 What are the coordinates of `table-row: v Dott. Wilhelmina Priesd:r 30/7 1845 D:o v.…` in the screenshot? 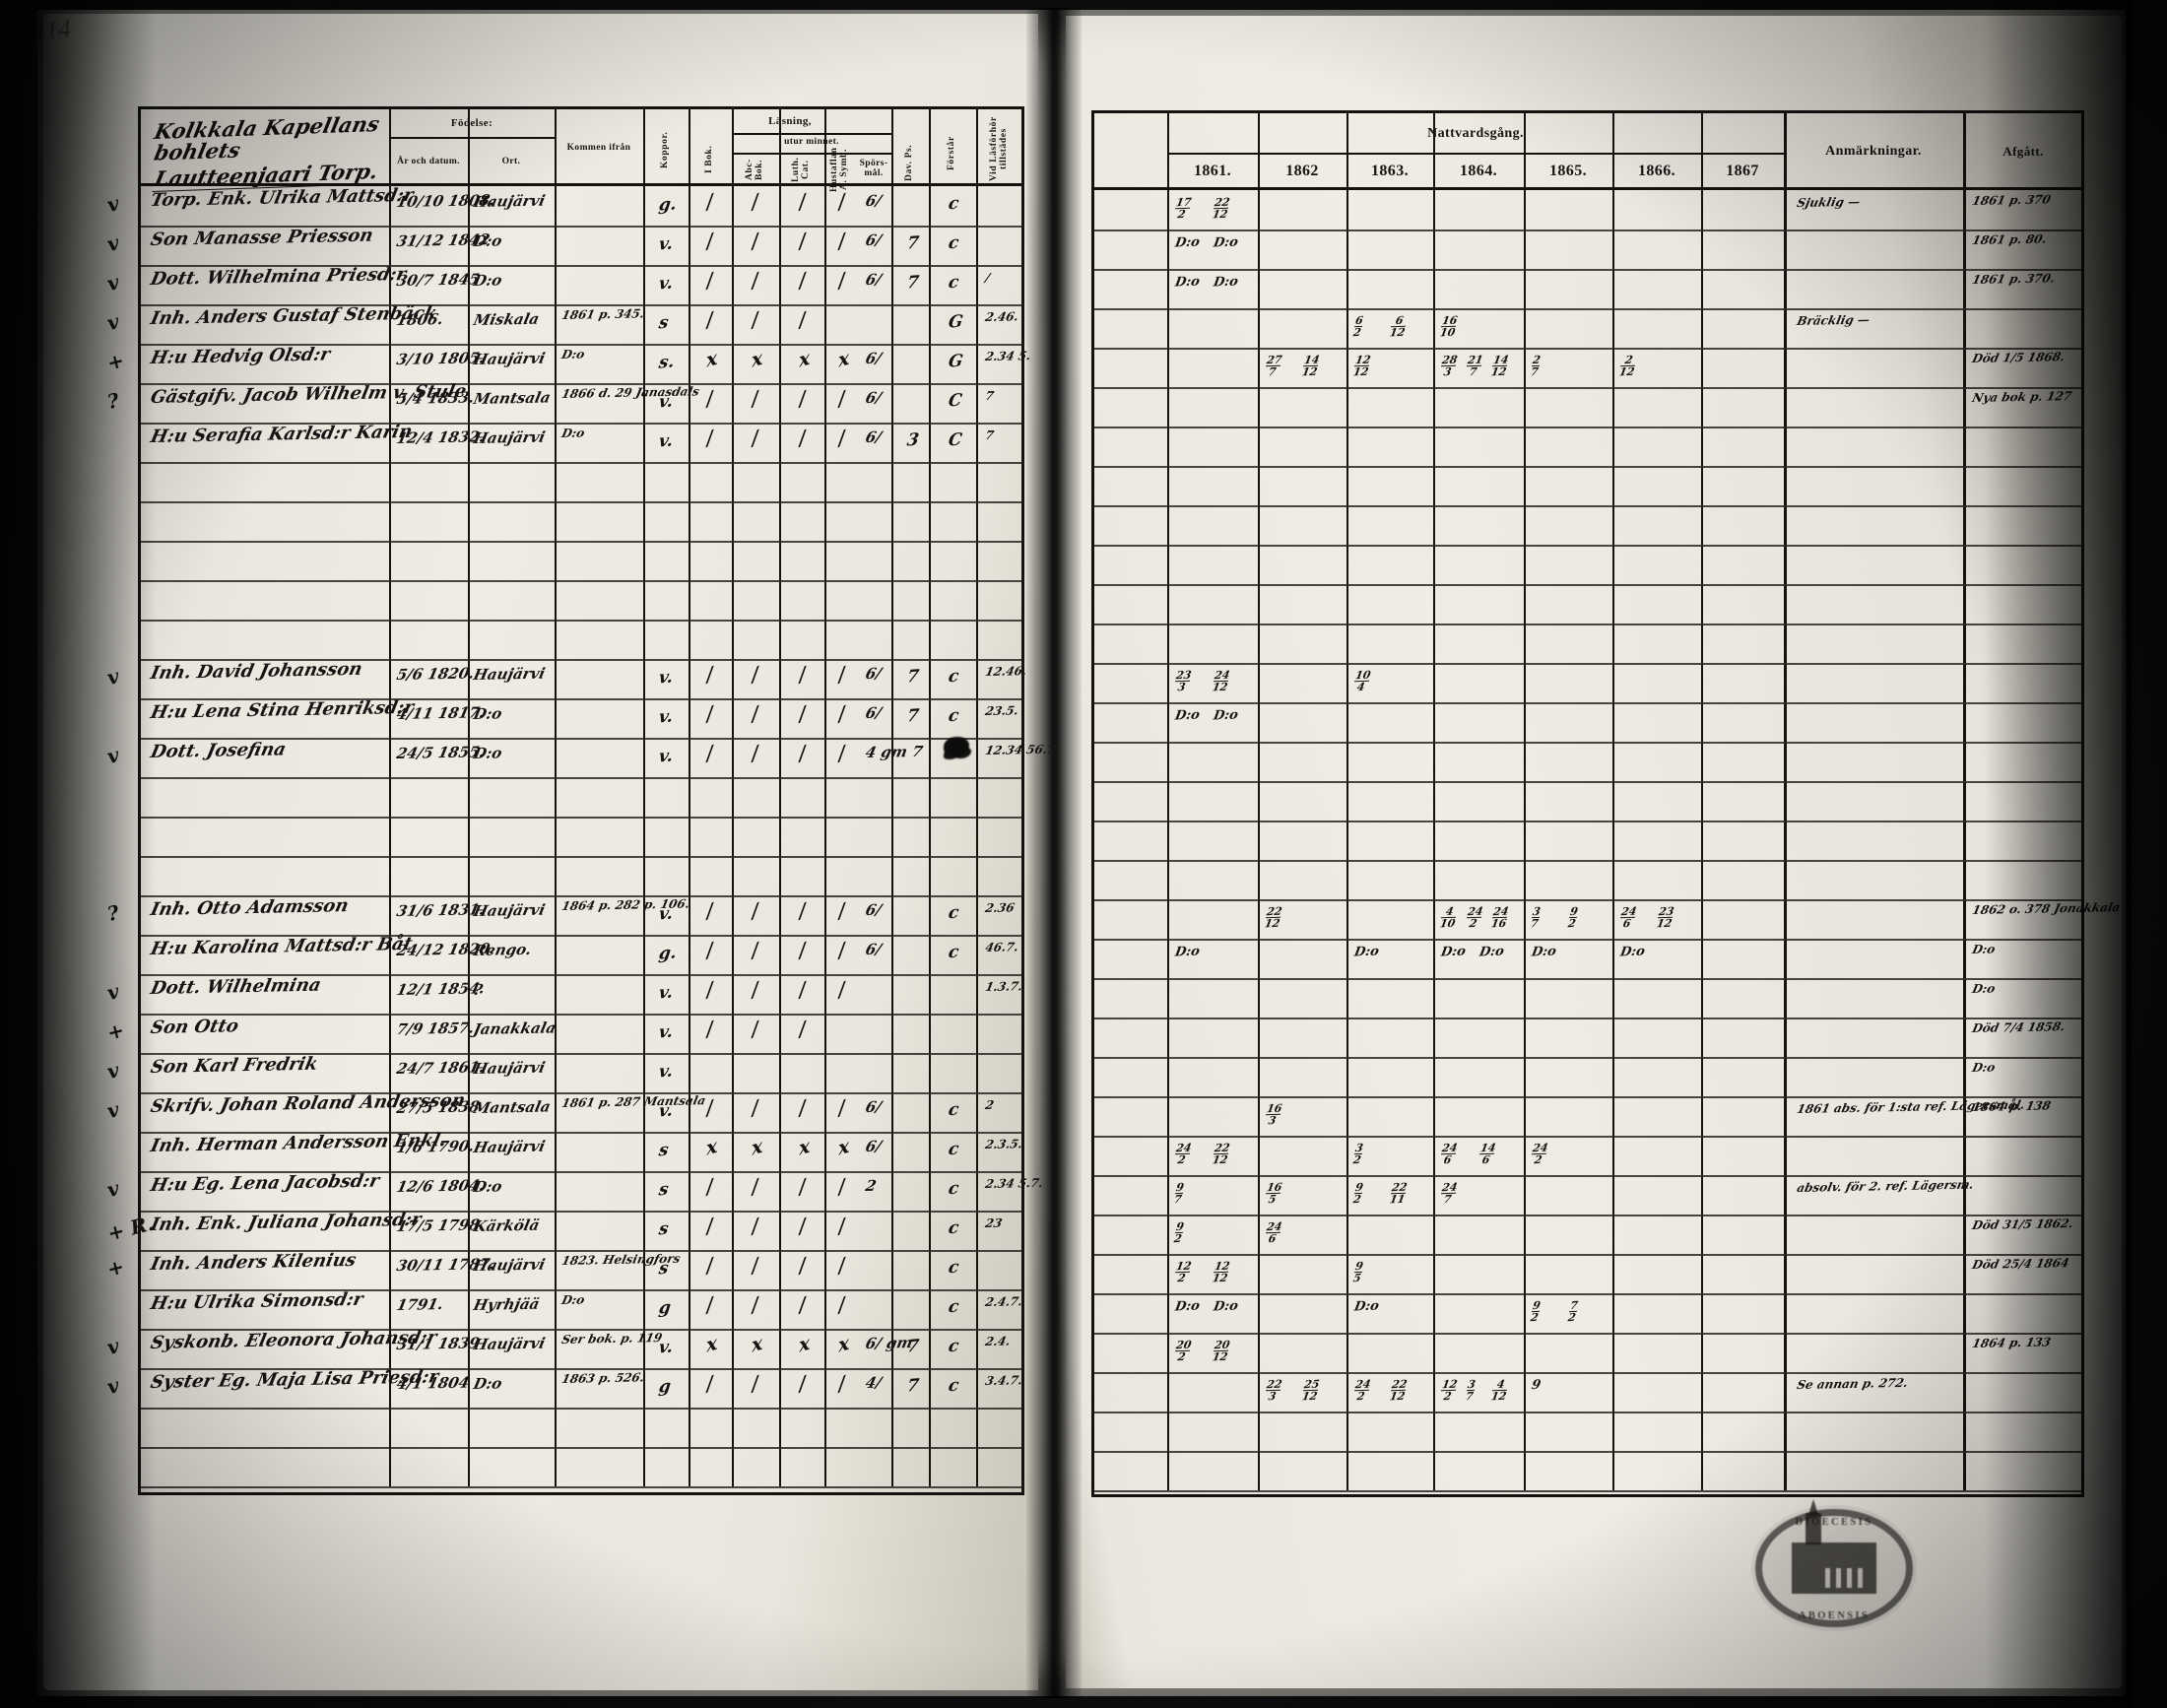 It's located at (562, 283).